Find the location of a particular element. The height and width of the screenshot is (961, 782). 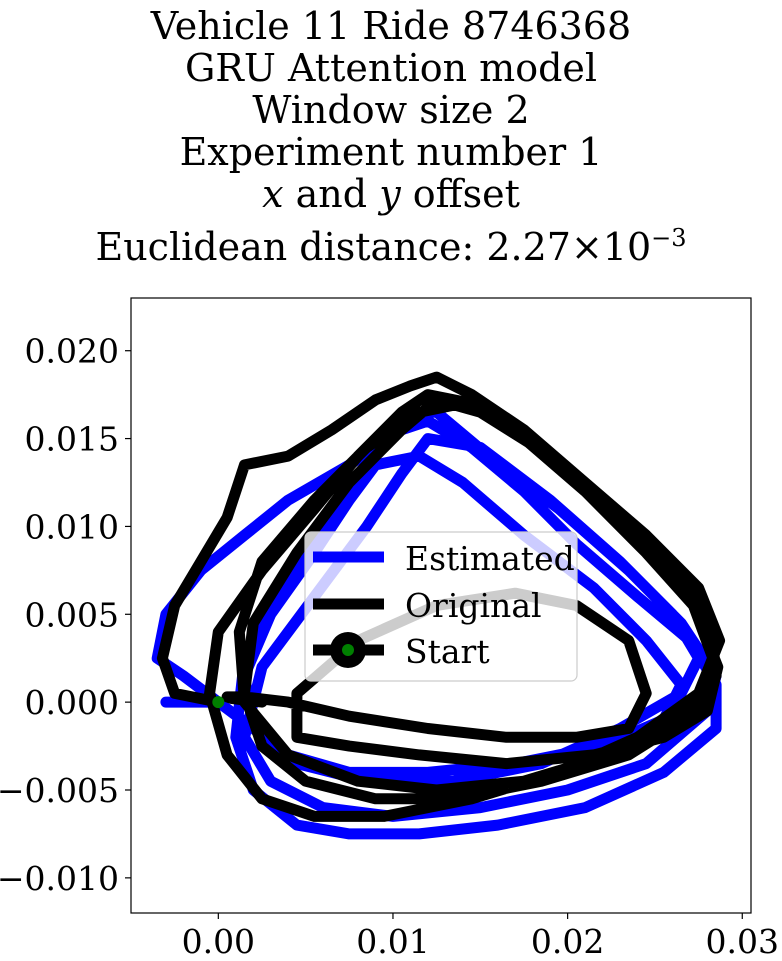

title-exponent: −3 is located at coordinates (669, 238).